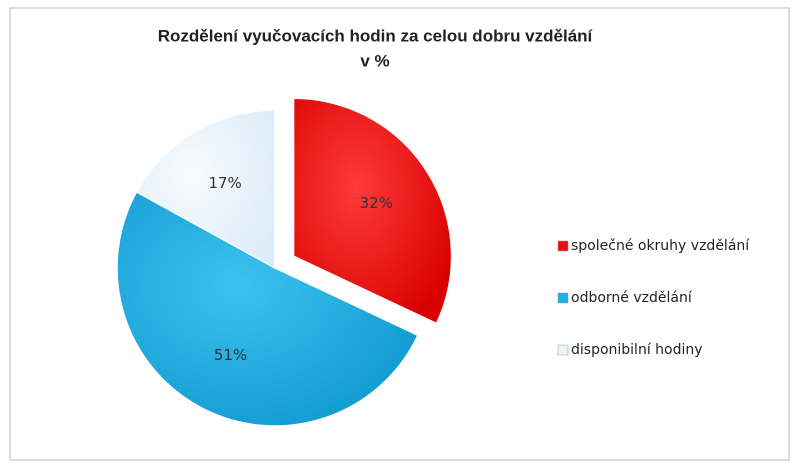 The image size is (800, 467). I want to click on legend-label: společné okruhy vzdělání, so click(660, 246).